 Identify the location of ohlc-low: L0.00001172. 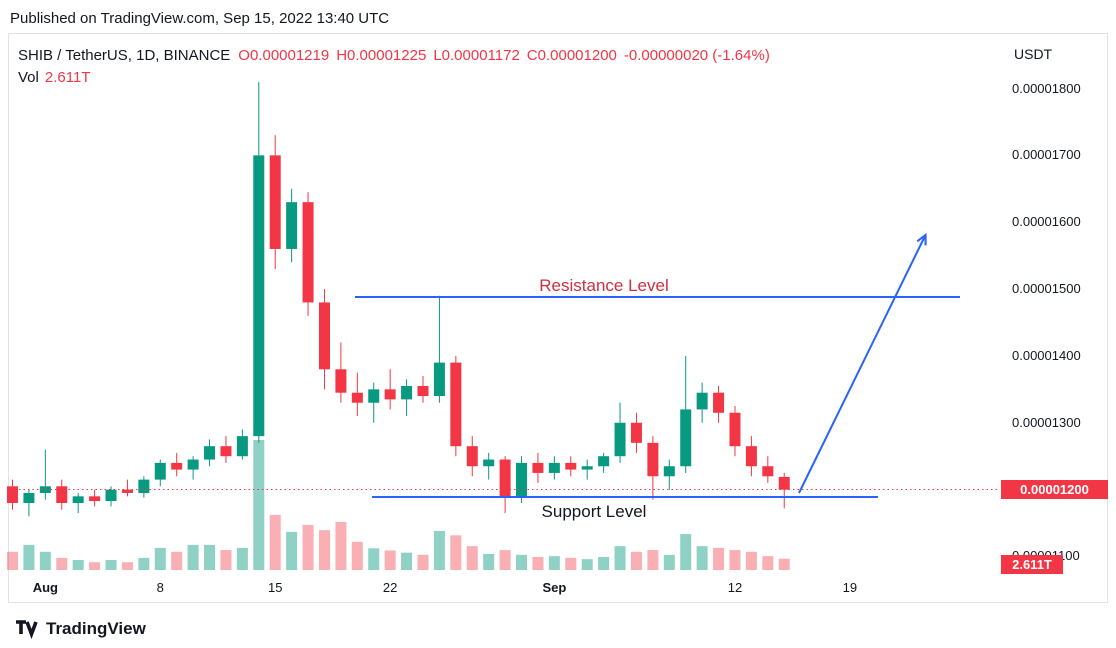
(476, 55).